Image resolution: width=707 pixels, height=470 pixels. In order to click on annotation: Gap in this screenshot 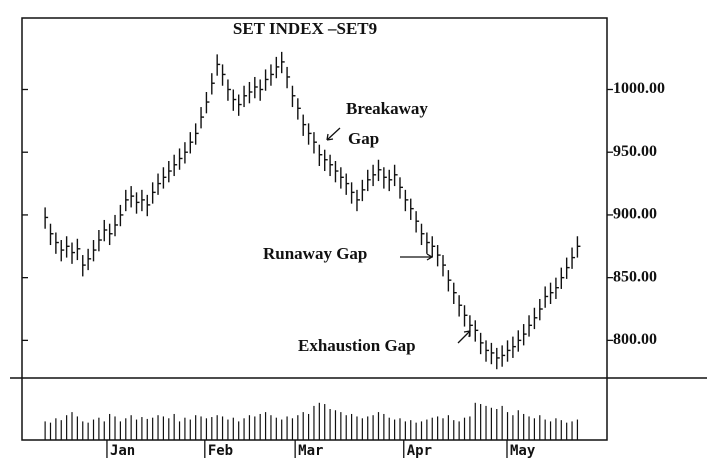, I will do `click(363, 138)`.